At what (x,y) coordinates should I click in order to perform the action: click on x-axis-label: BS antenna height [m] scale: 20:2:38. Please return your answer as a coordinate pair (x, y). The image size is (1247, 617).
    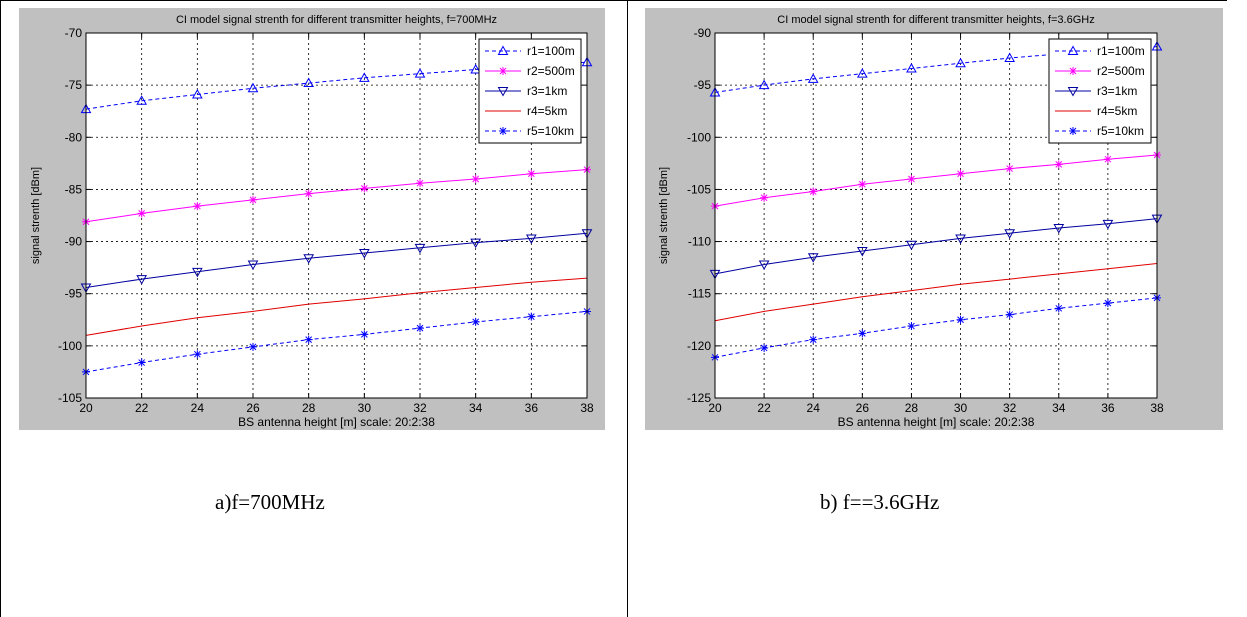
    Looking at the image, I should click on (336, 422).